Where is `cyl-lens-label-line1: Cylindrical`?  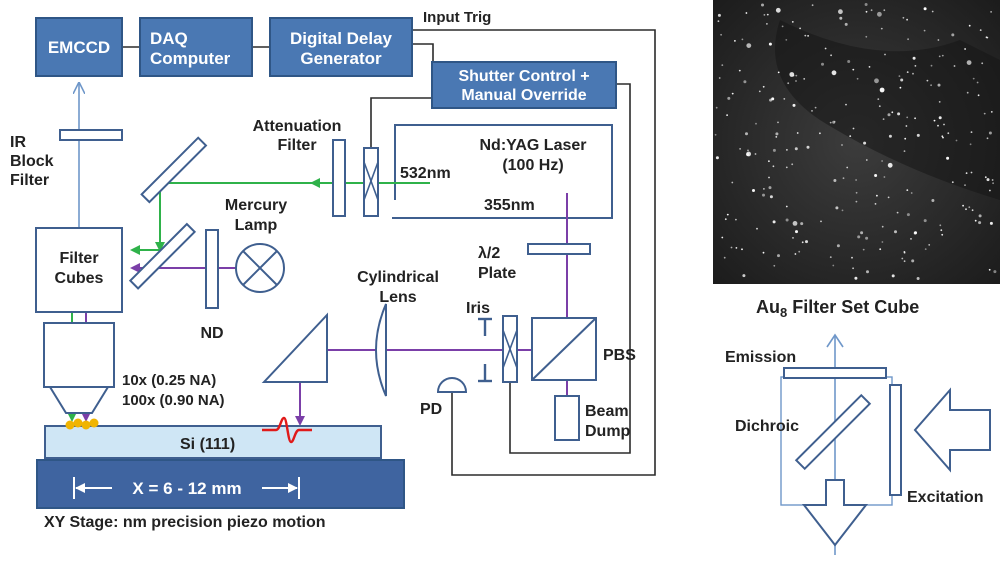 cyl-lens-label-line1: Cylindrical is located at coordinates (398, 277).